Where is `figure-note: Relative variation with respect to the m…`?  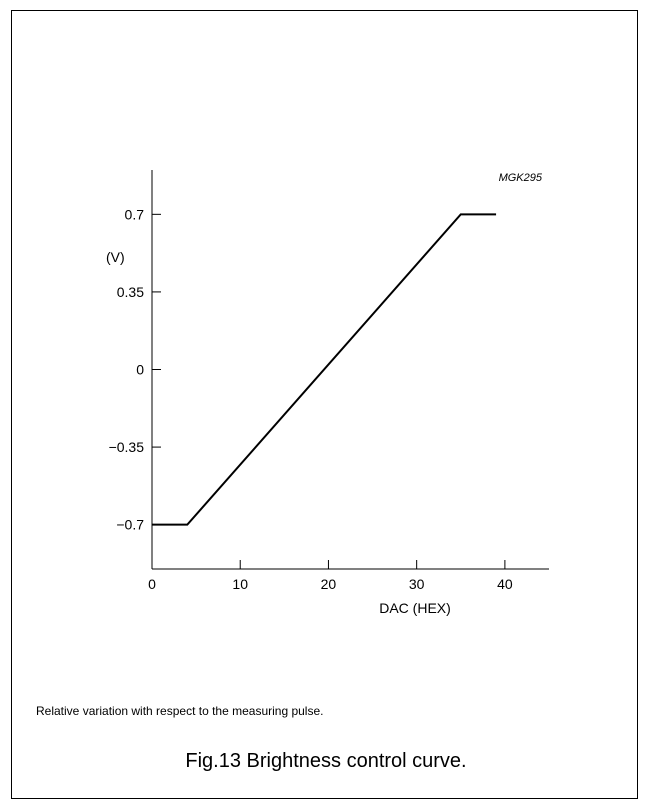 figure-note: Relative variation with respect to the m… is located at coordinates (180, 711).